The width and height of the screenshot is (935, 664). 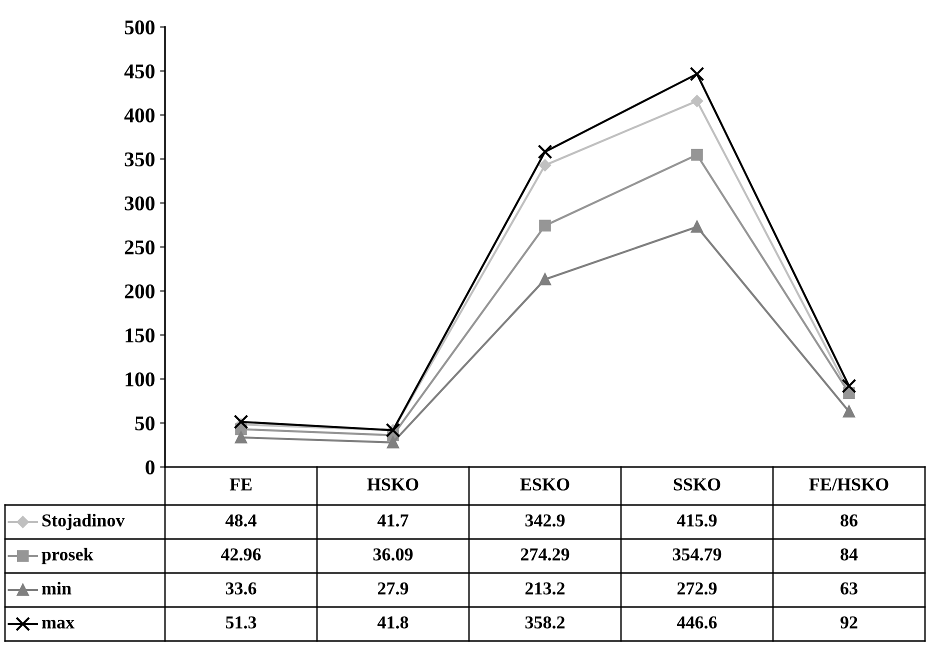 I want to click on y-tick-label: 300, so click(x=139, y=203).